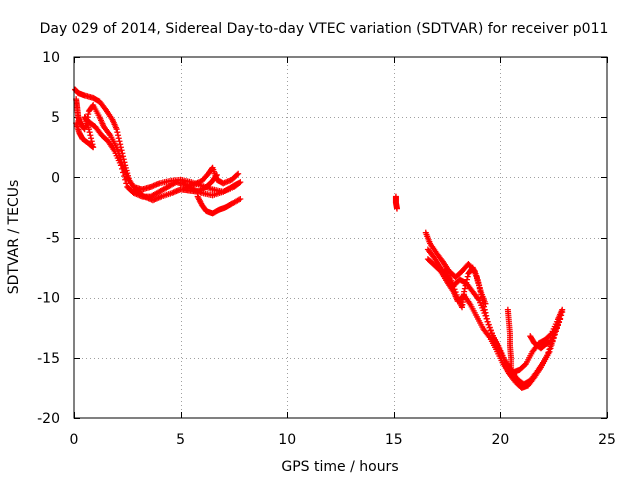 The height and width of the screenshot is (480, 640). What do you see at coordinates (339, 467) in the screenshot?
I see `x-axis-label: GPS time / hours` at bounding box center [339, 467].